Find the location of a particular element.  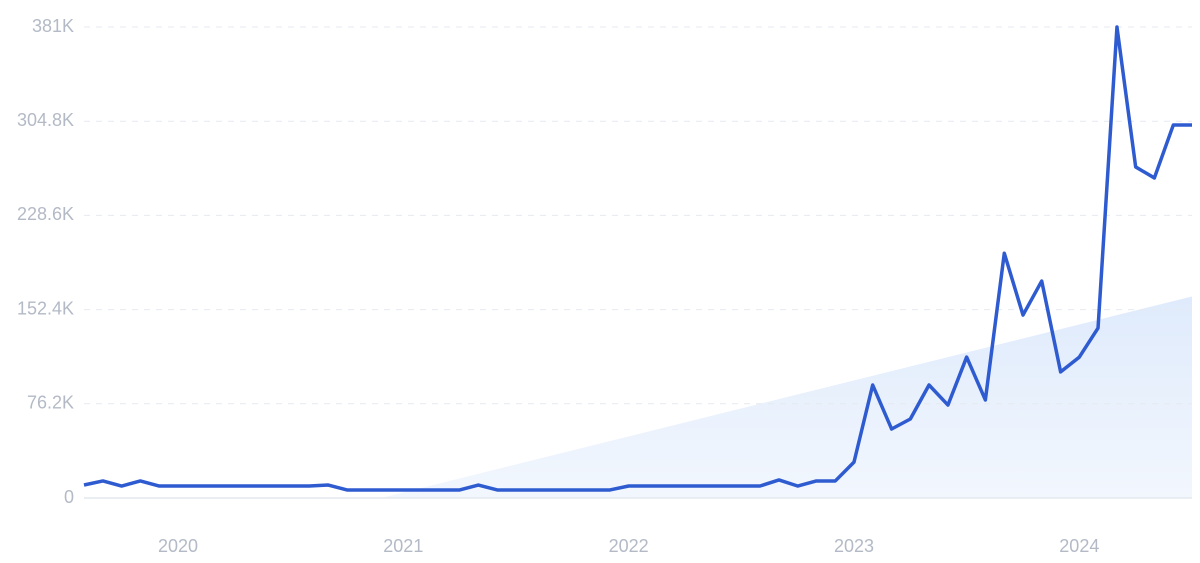

x-tick-label: 2024 is located at coordinates (1079, 546).